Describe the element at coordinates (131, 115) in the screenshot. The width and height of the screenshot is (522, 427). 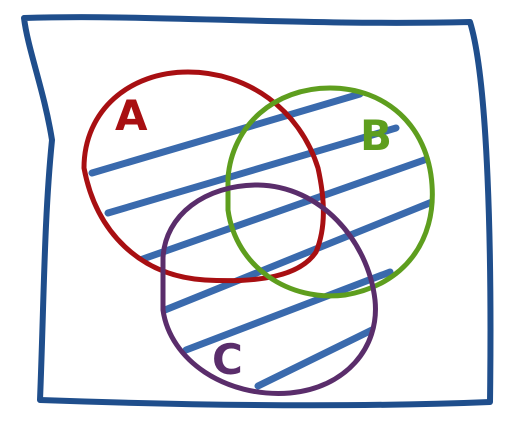
I see `set-a-label: A` at that location.